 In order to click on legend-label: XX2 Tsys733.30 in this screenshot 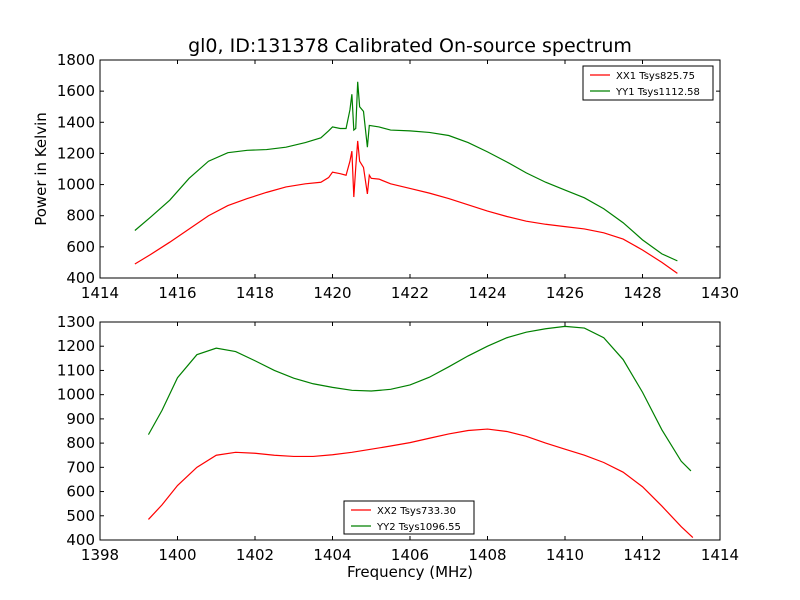, I will do `click(416, 511)`.